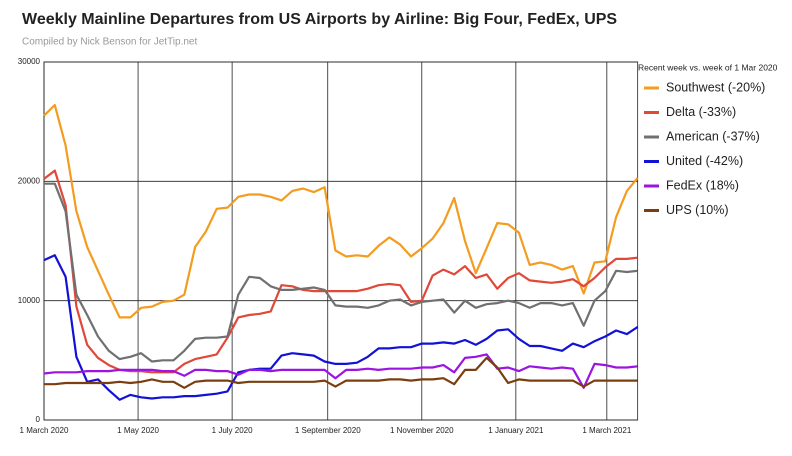  What do you see at coordinates (606, 430) in the screenshot?
I see `x-tick-label: 1 March 2021` at bounding box center [606, 430].